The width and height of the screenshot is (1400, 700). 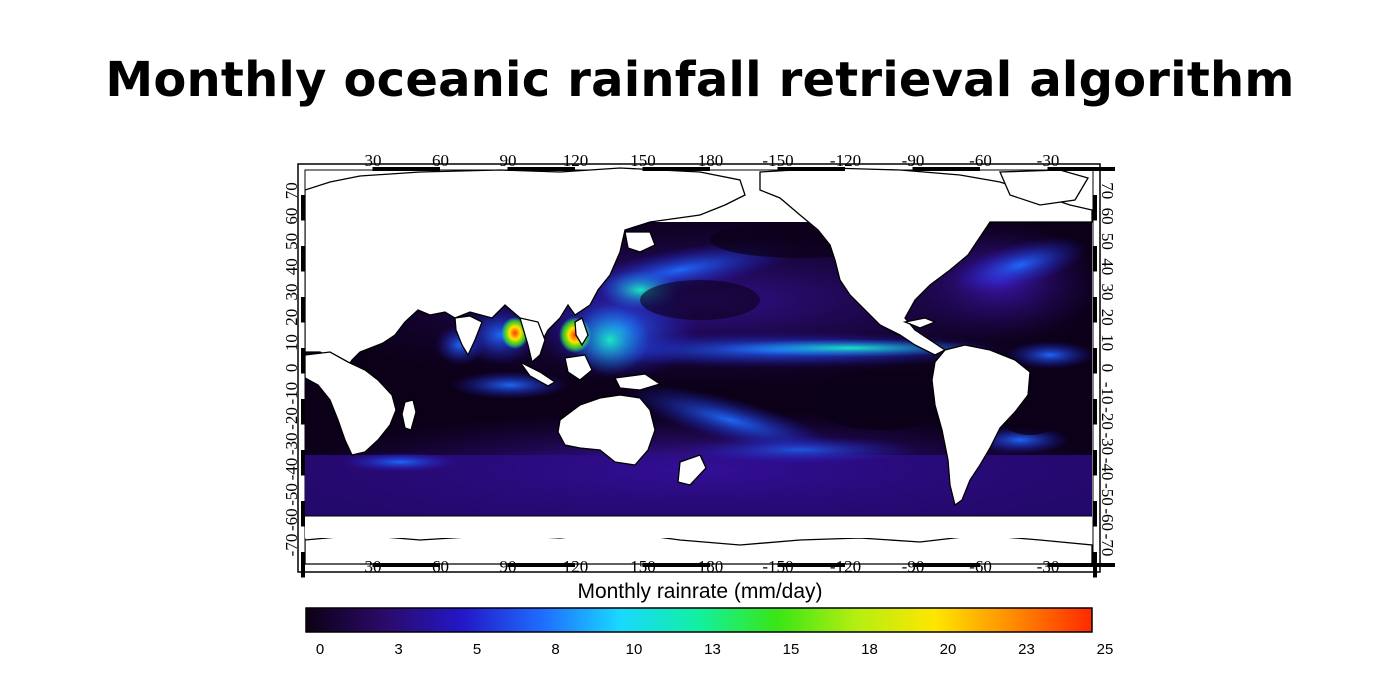 I want to click on top-lon-label: -30, so click(x=1048, y=160).